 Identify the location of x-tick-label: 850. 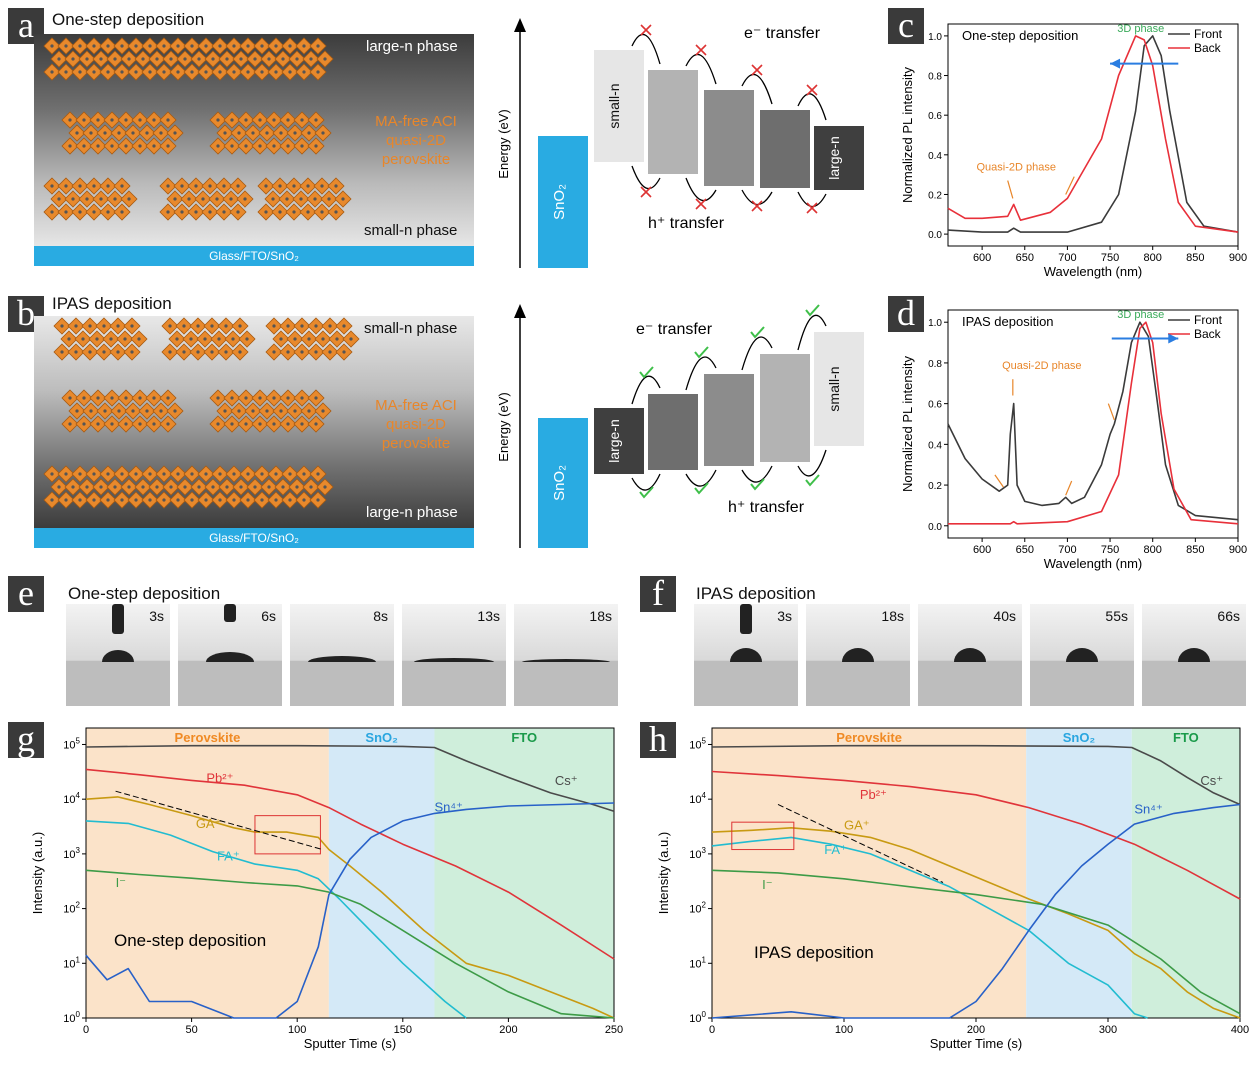
(1195, 258).